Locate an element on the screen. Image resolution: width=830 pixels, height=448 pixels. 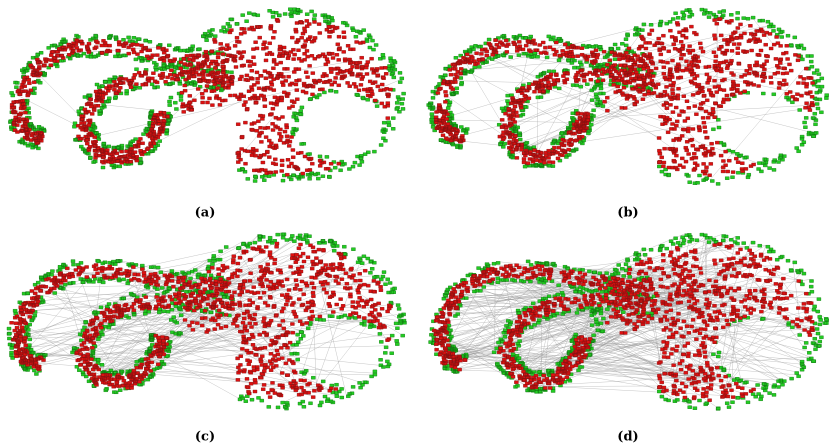
panel-label: (d) is located at coordinates (627, 437).